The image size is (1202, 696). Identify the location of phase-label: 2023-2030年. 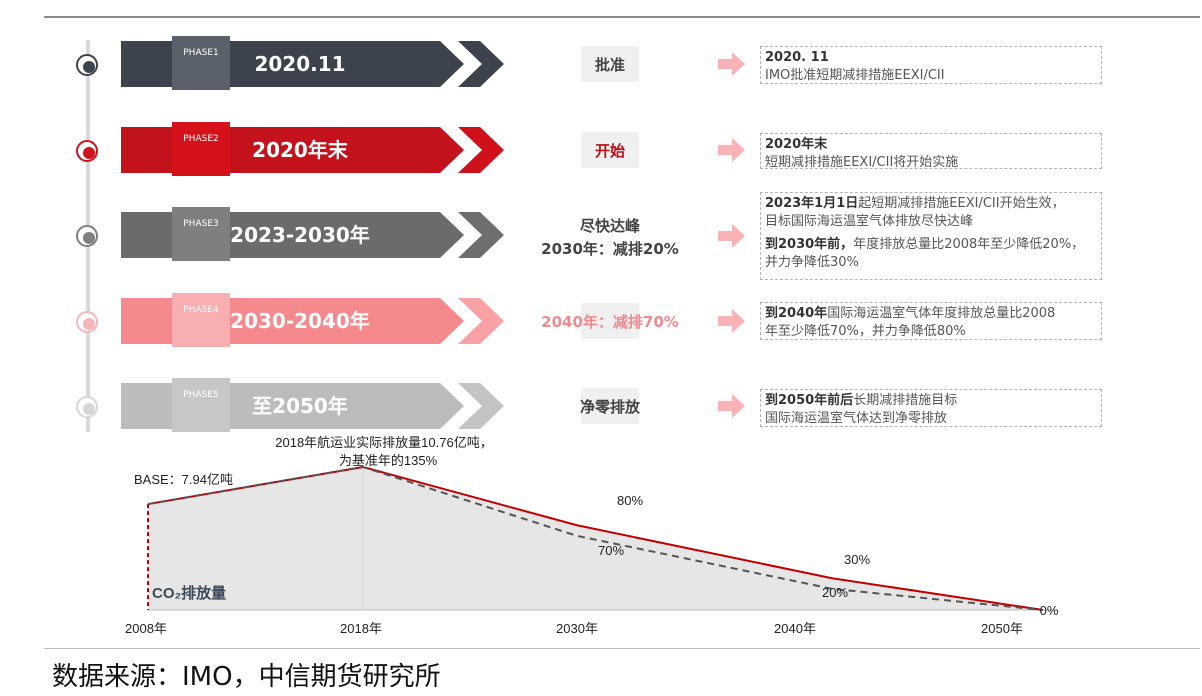
(300, 235).